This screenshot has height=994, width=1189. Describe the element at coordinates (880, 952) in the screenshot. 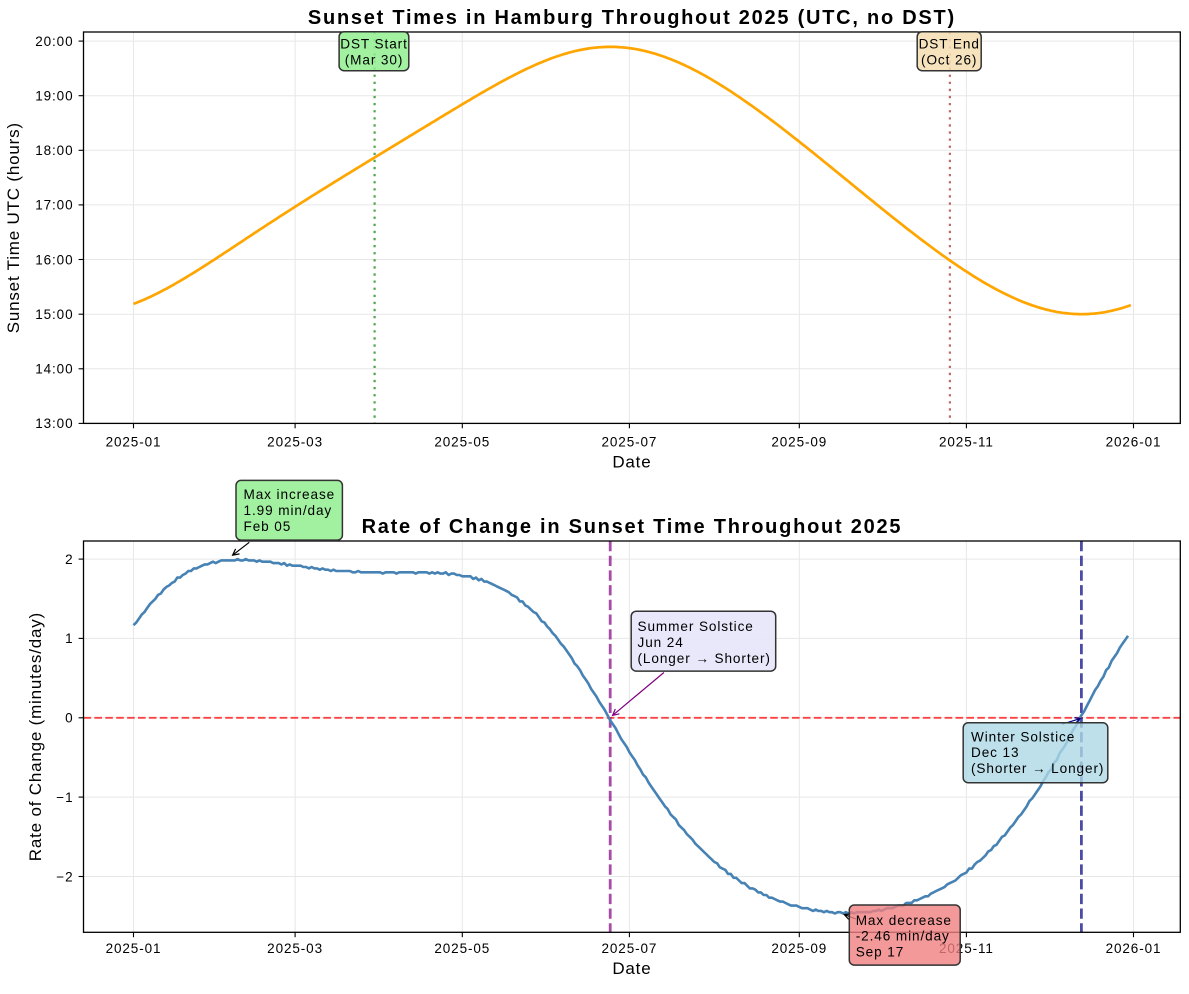

I see `svg-text: Sep 17` at that location.